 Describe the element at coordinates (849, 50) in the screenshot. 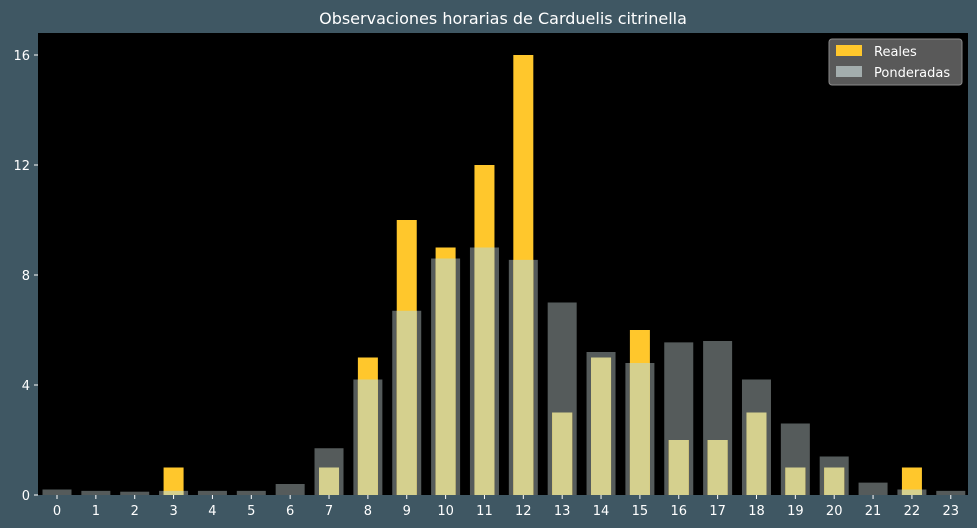

I see `legend-swatch-reales` at that location.